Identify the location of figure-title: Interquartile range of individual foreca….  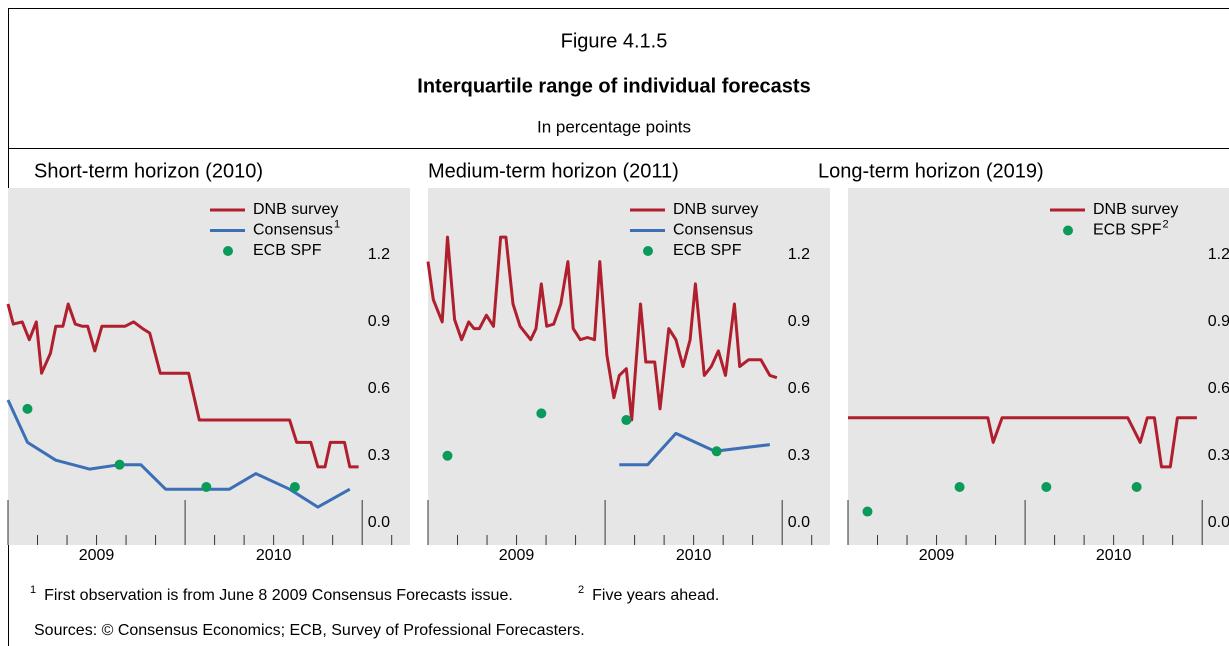
(613, 86).